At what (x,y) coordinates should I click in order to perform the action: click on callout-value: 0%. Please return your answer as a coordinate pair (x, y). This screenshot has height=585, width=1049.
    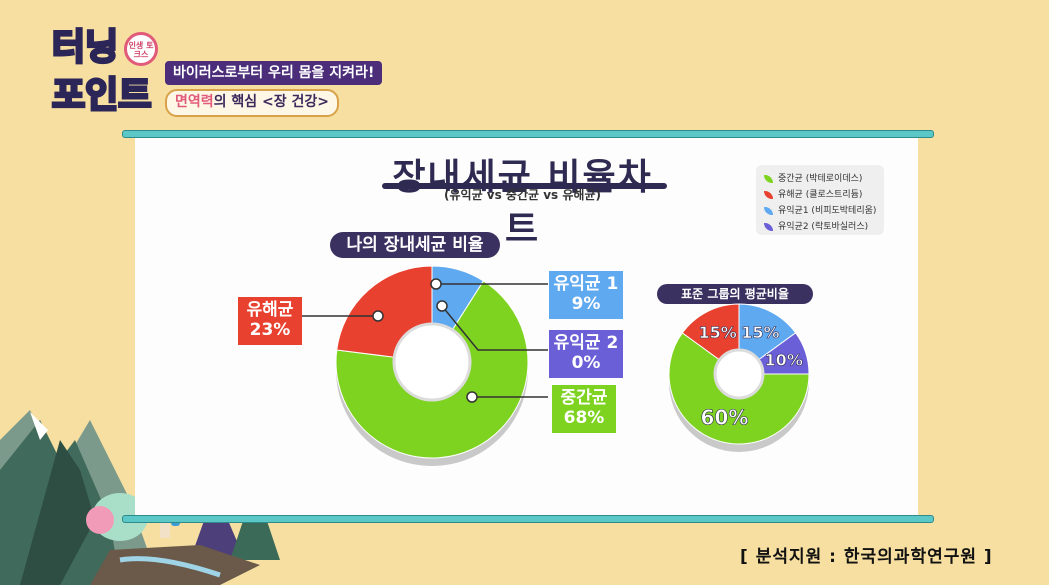
    Looking at the image, I should click on (586, 363).